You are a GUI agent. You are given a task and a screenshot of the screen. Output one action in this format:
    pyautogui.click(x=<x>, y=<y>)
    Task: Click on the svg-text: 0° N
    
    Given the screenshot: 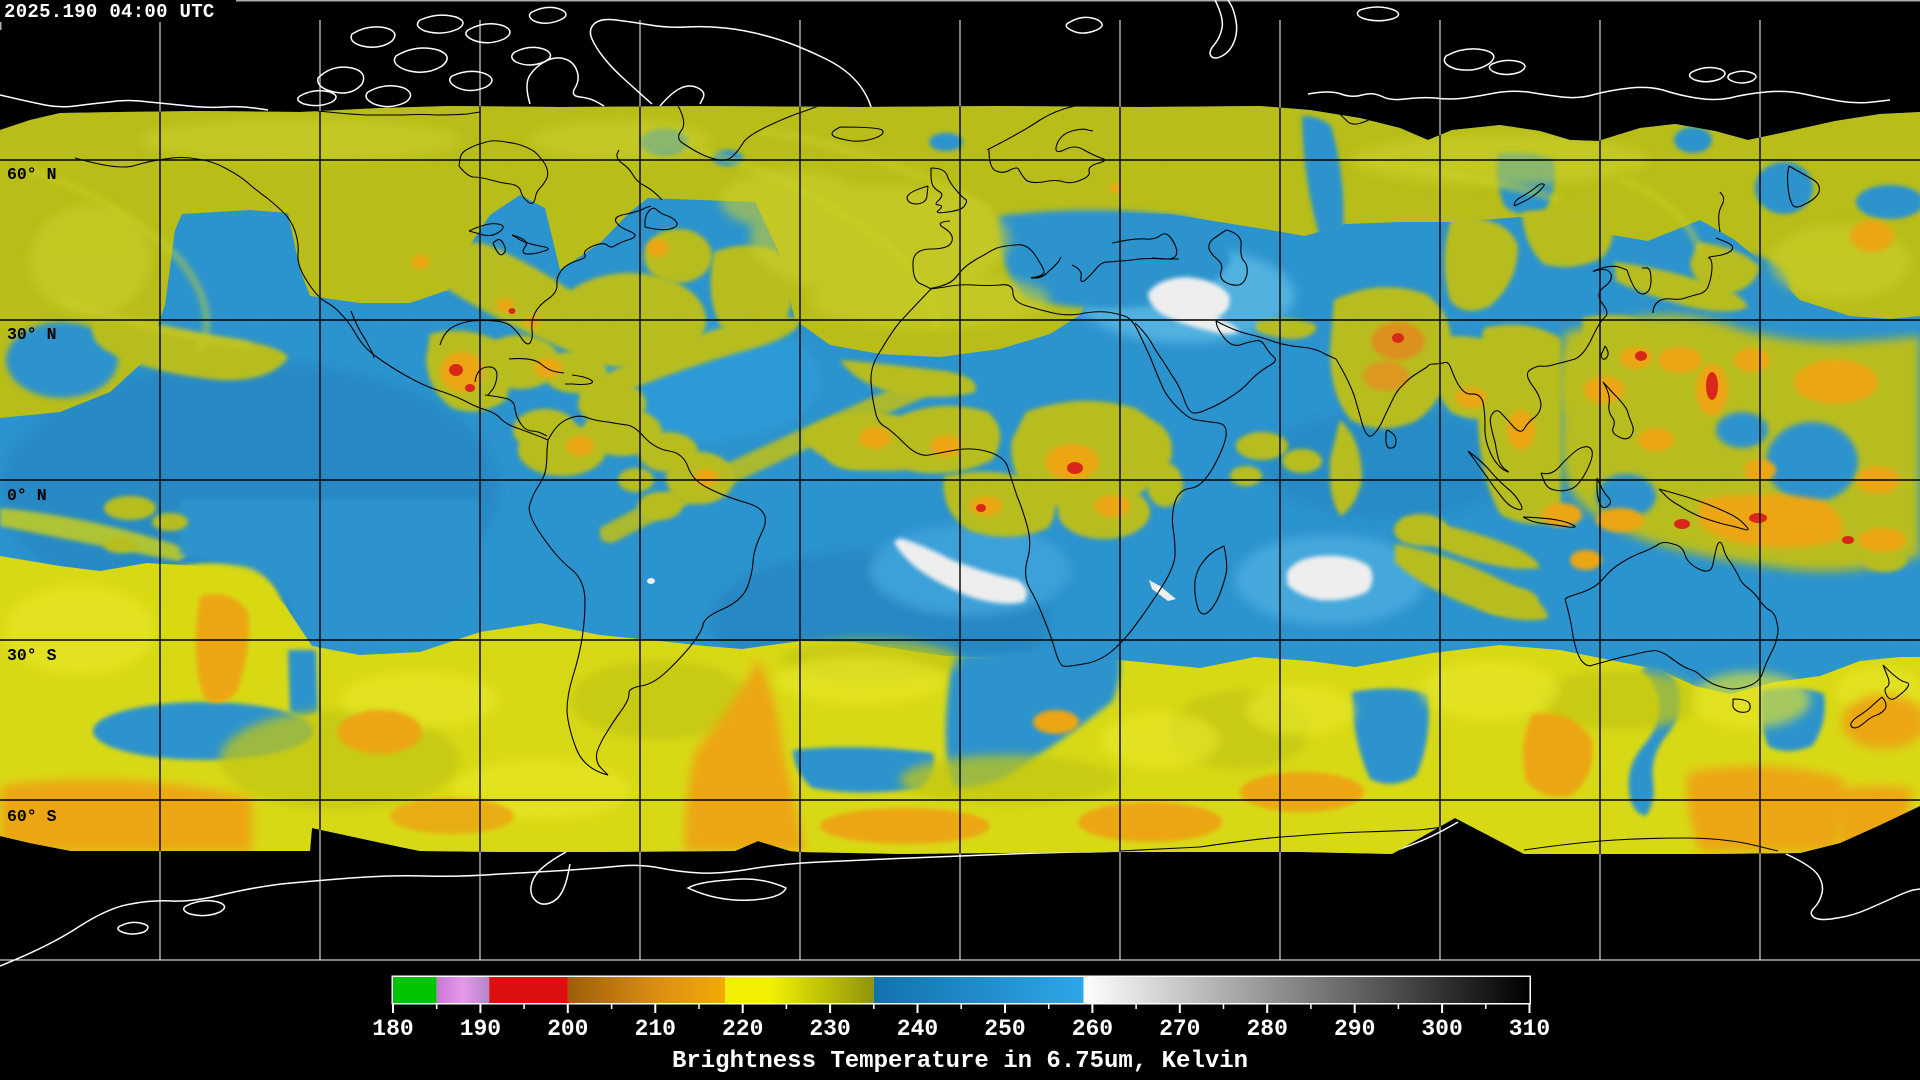 What is the action you would take?
    pyautogui.click(x=27, y=495)
    